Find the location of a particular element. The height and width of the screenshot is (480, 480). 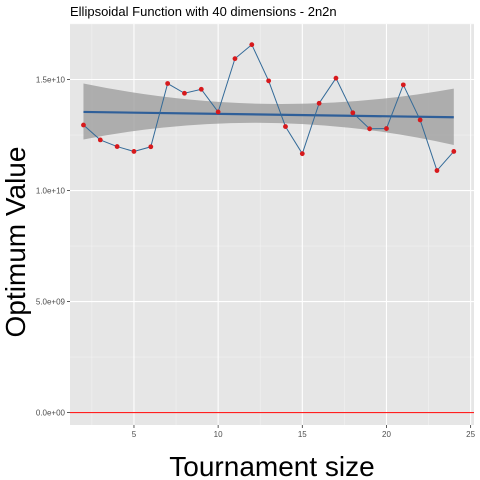

x-axis-title: Tournament size is located at coordinates (271, 465).